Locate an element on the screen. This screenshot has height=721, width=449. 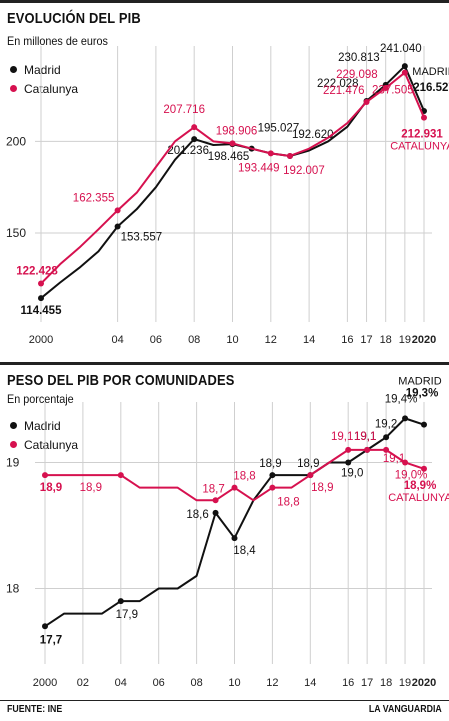
series-name-label-catalunya: CATALUNYA is located at coordinates (418, 498).